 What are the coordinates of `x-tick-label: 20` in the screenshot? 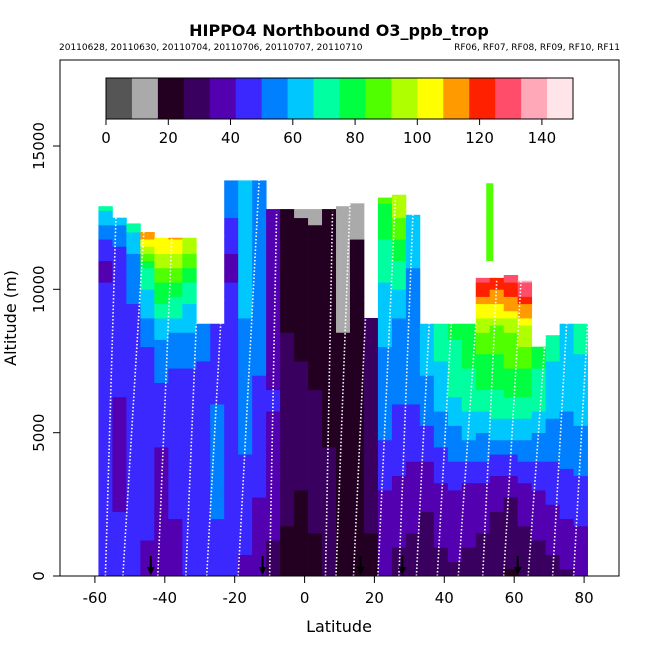 It's located at (374, 598).